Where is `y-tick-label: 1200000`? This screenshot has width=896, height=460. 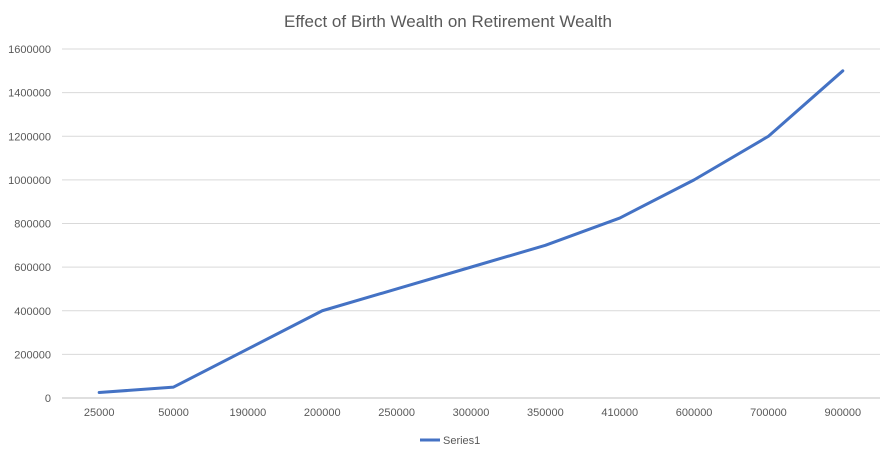
y-tick-label: 1200000 is located at coordinates (29, 137).